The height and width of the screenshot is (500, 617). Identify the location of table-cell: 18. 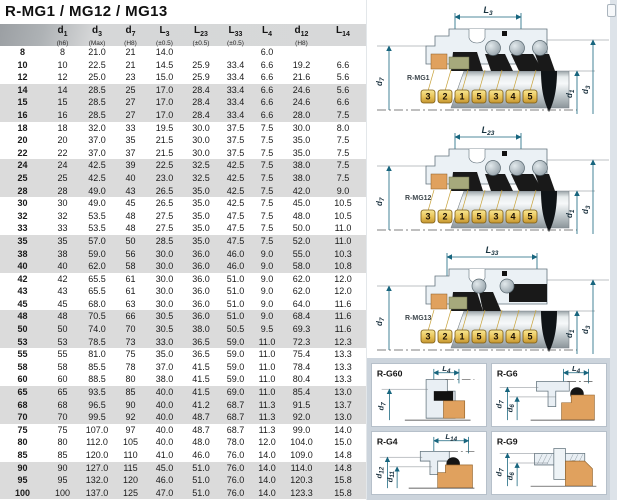
(62, 127).